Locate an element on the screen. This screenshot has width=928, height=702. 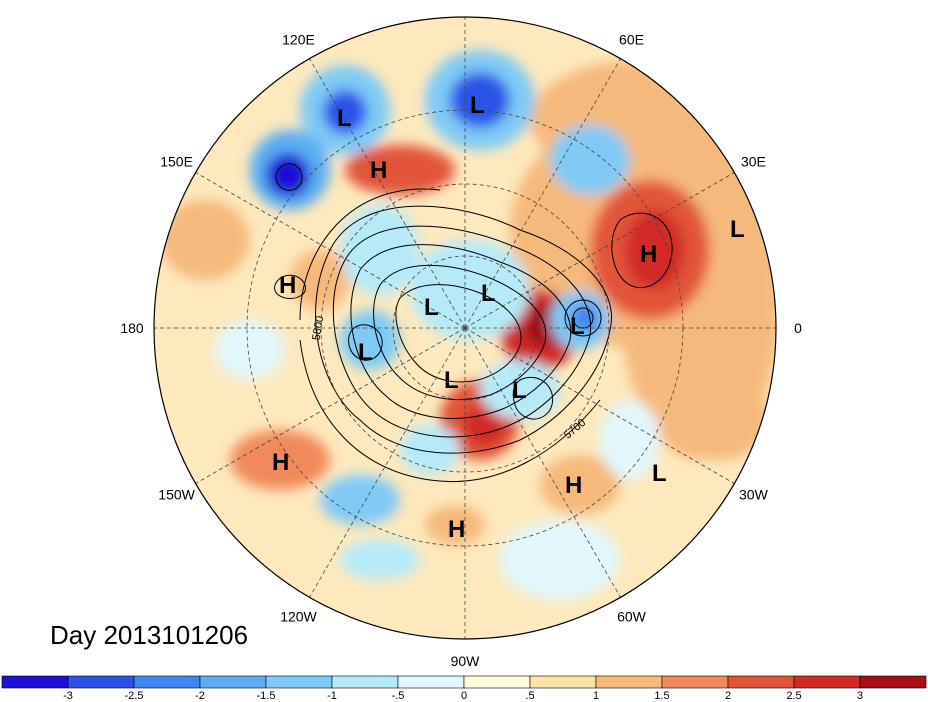
longitude-label: 120E is located at coordinates (298, 40).